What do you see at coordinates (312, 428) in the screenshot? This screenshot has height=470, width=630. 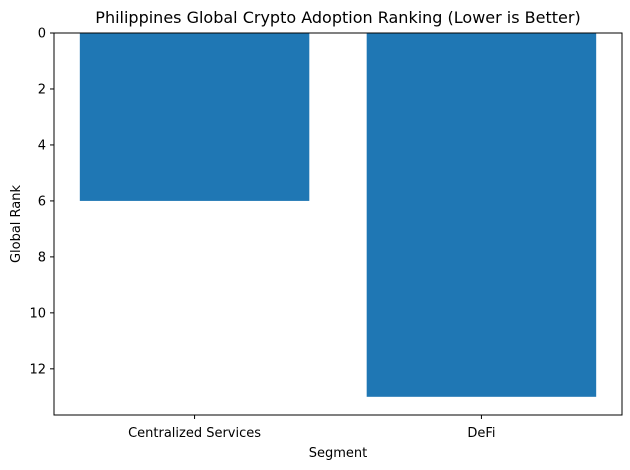 I see `x-axis: Centralized Services DeFi` at bounding box center [312, 428].